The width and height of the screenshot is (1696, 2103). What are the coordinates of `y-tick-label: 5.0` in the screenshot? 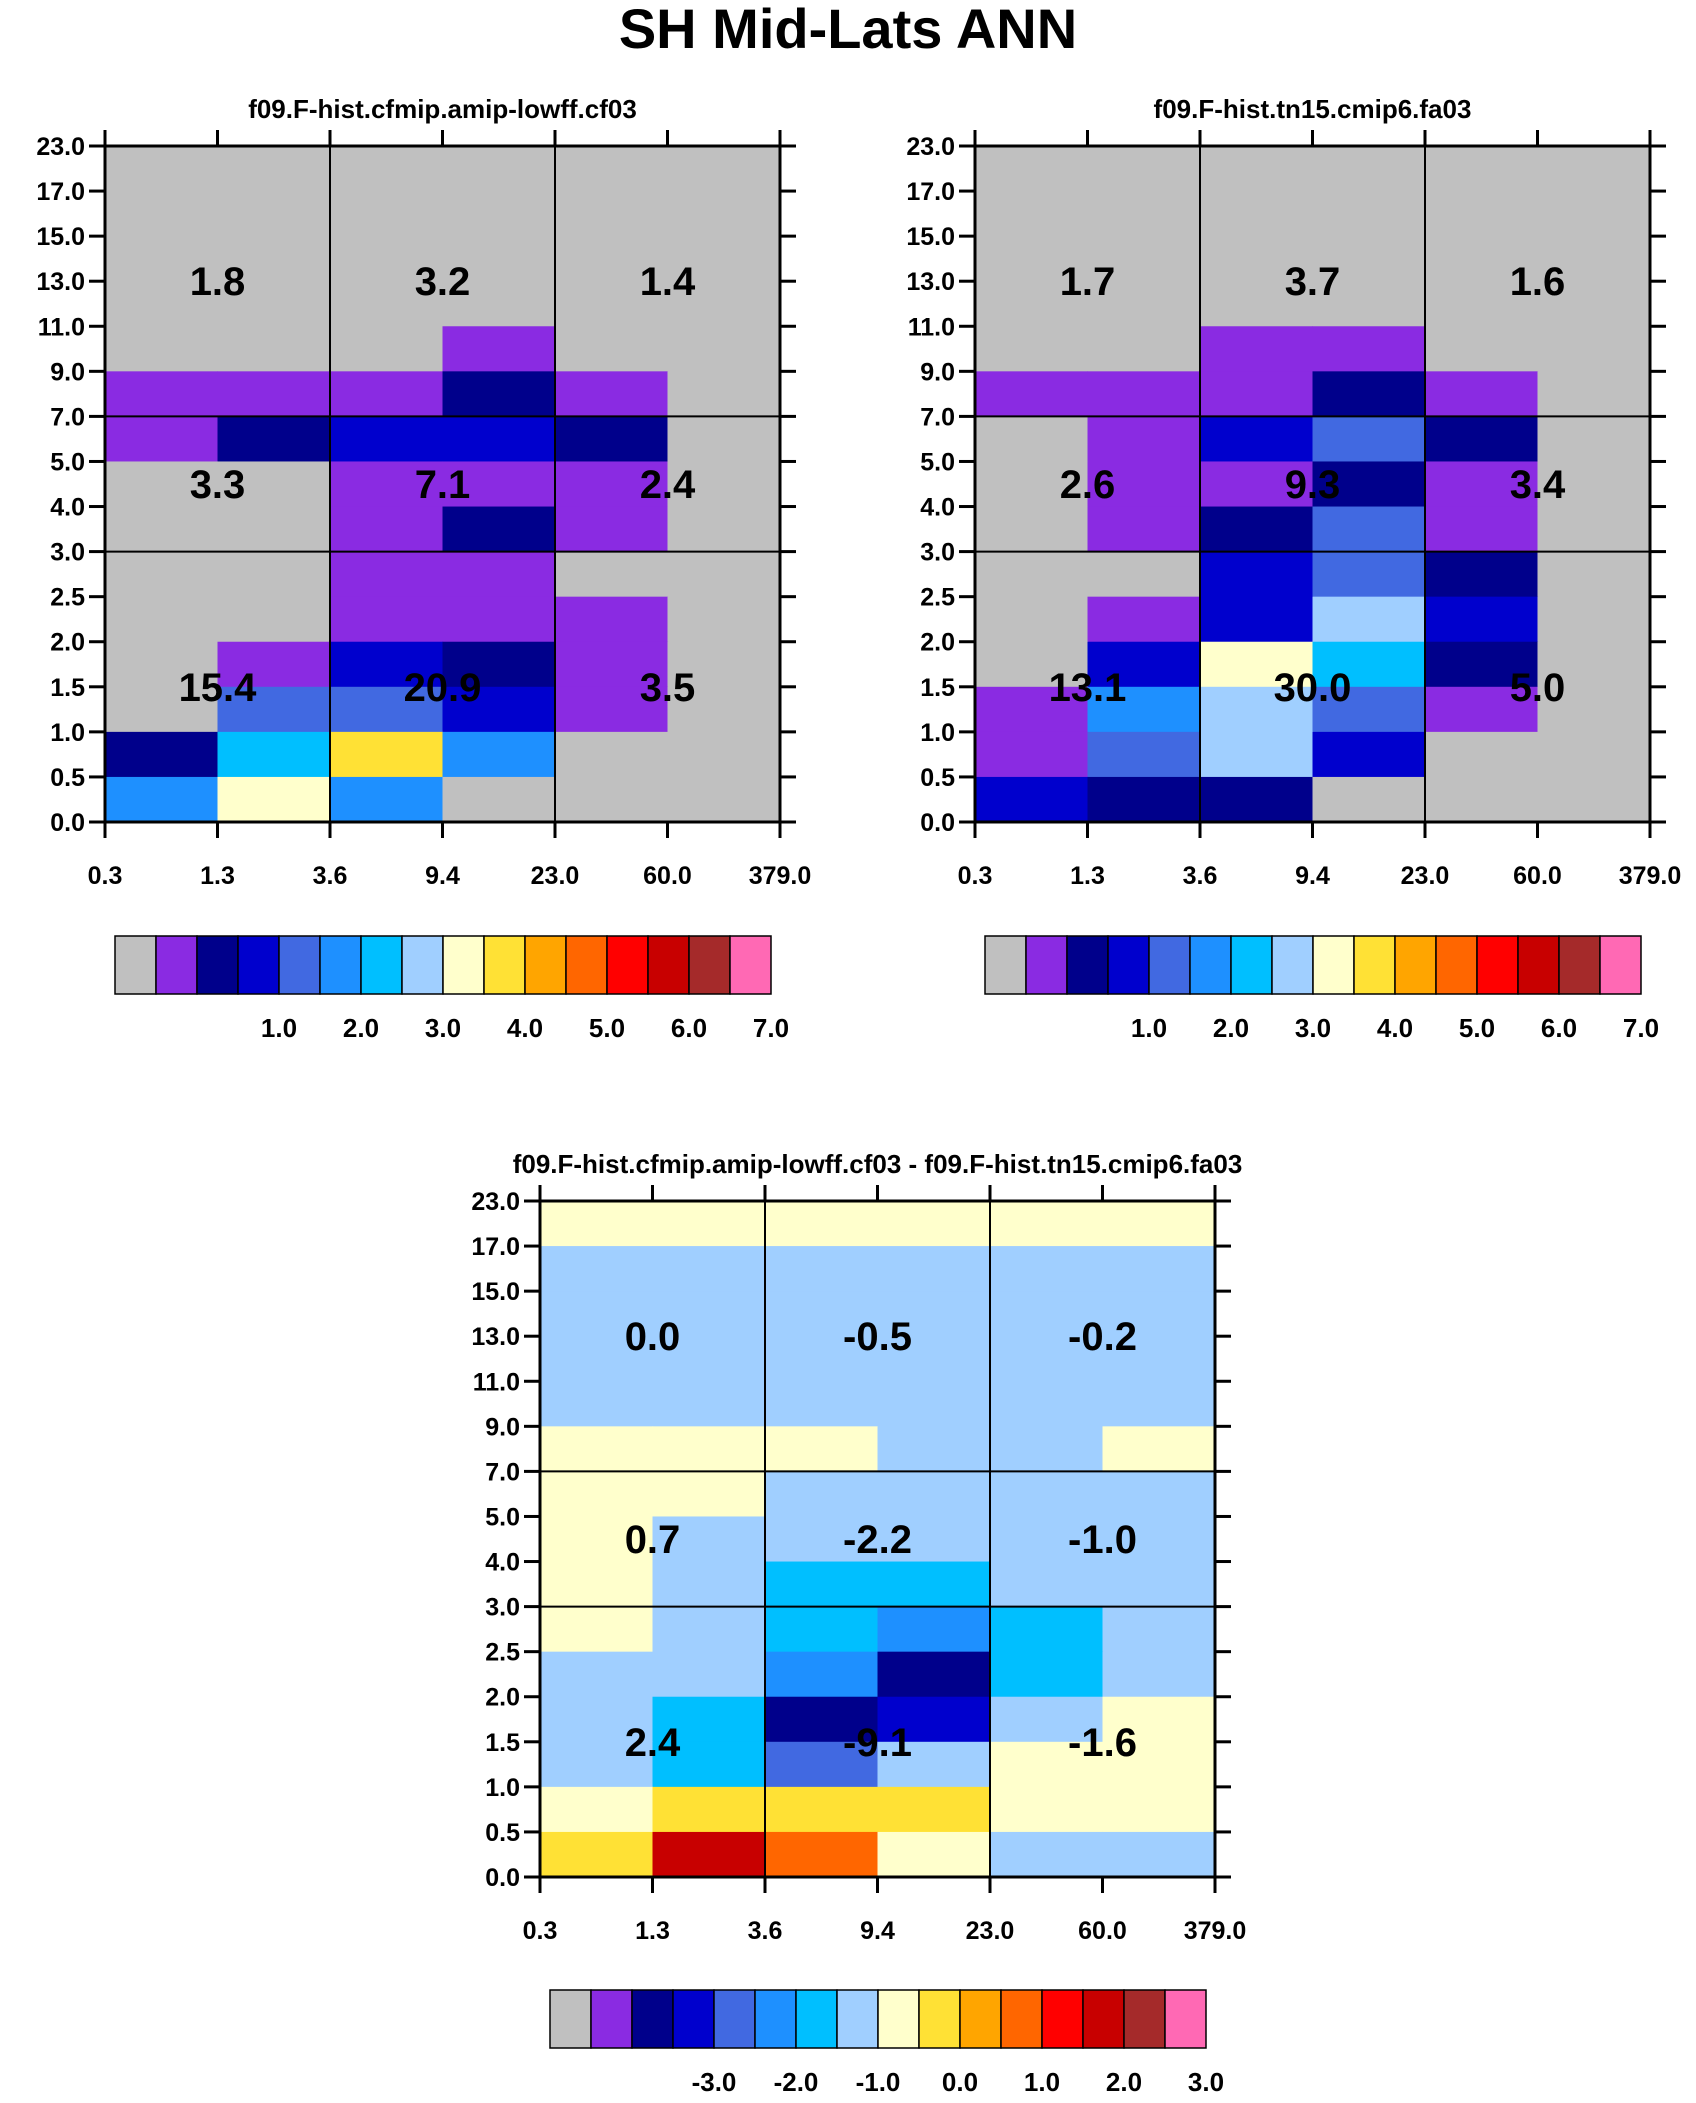 It's located at (502, 1517).